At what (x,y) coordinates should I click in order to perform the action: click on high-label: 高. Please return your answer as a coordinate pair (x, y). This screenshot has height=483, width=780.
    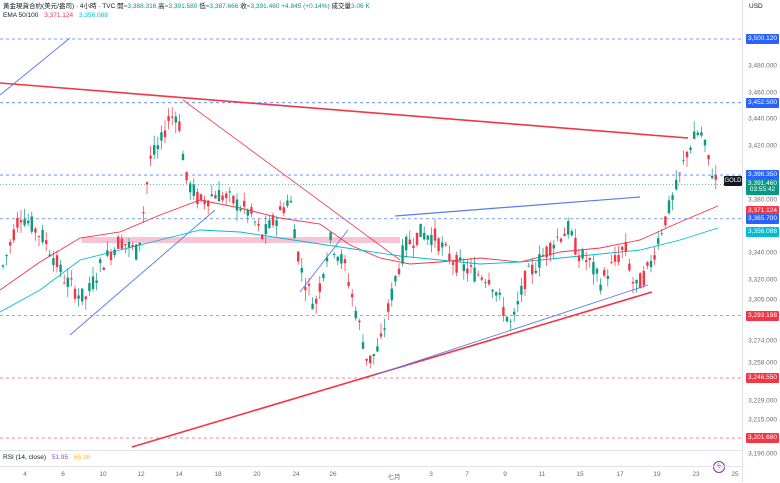
    Looking at the image, I should click on (161, 6).